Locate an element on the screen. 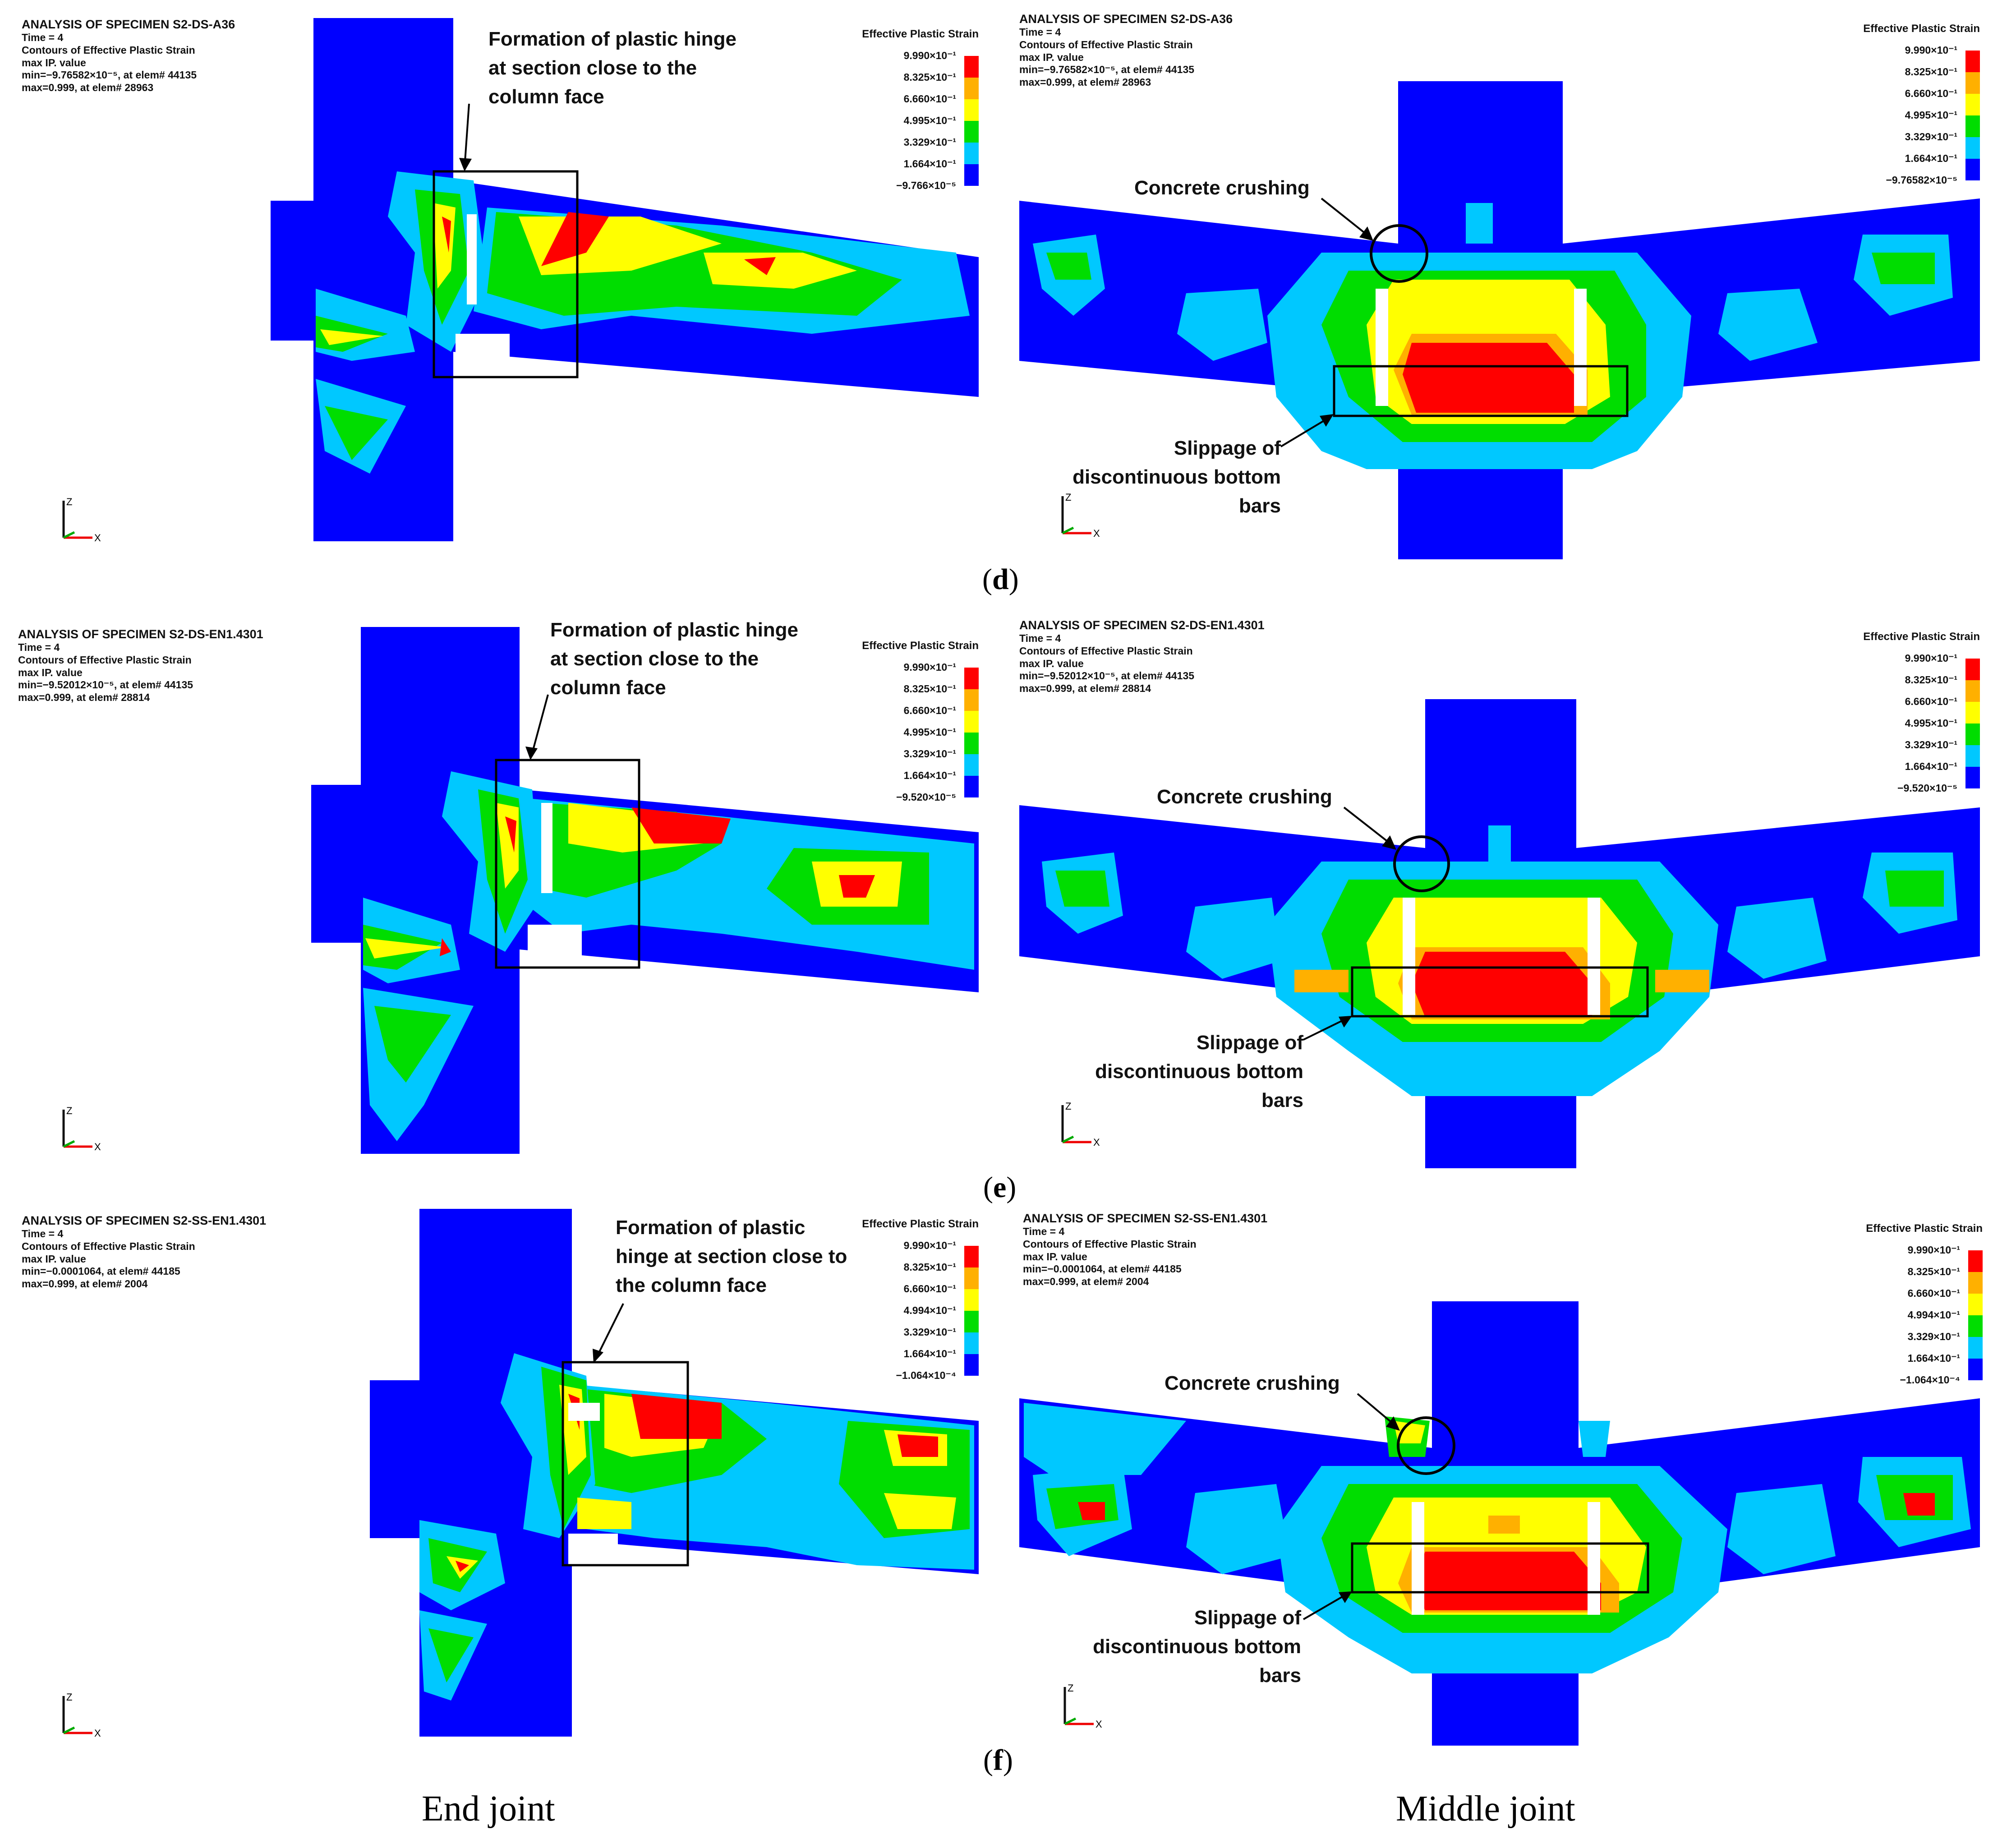 The height and width of the screenshot is (1848, 1993). caption-e: (e) is located at coordinates (1000, 1187).